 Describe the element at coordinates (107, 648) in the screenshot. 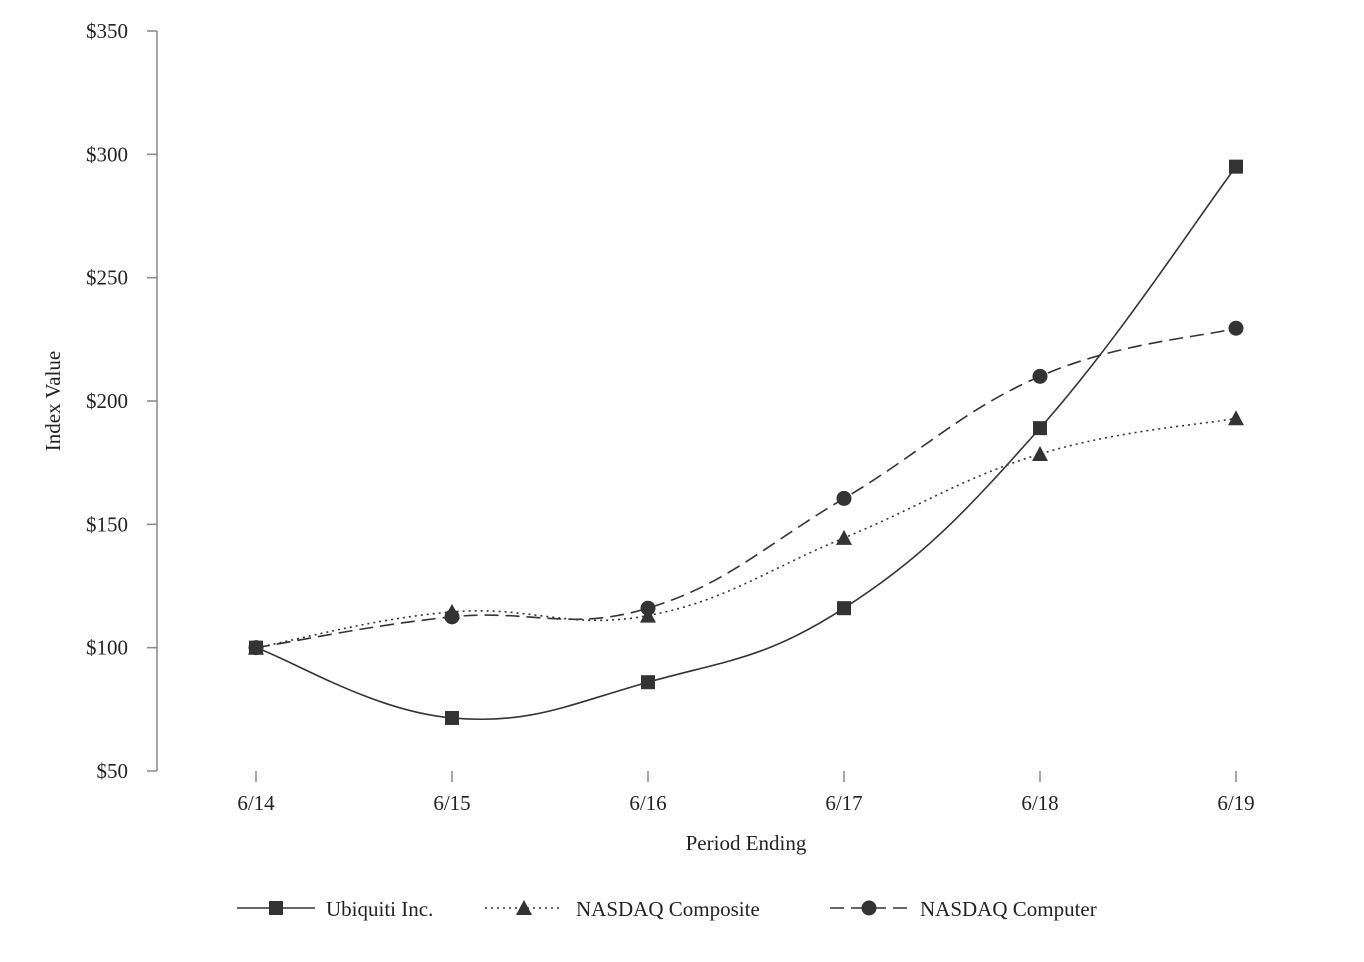

I see `y-tick-label: $100` at that location.